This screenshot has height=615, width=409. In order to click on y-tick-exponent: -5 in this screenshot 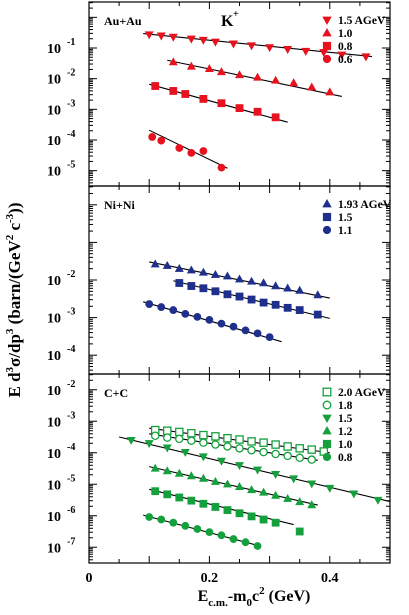, I will do `click(71, 478)`.